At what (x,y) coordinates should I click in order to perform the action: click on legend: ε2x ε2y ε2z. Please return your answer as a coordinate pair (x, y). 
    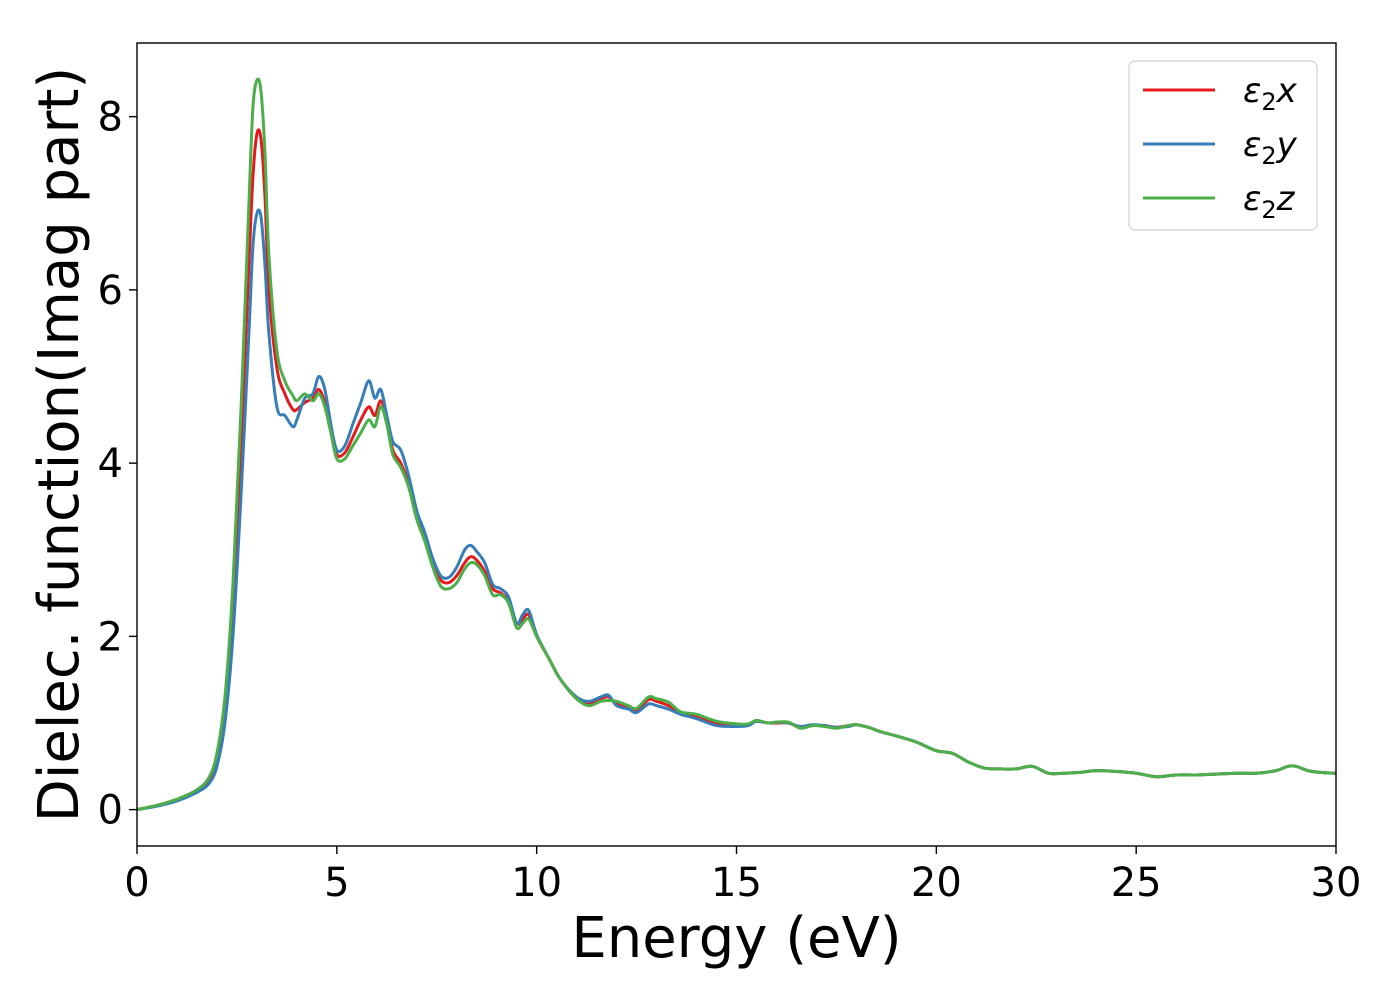
    Looking at the image, I should click on (1223, 145).